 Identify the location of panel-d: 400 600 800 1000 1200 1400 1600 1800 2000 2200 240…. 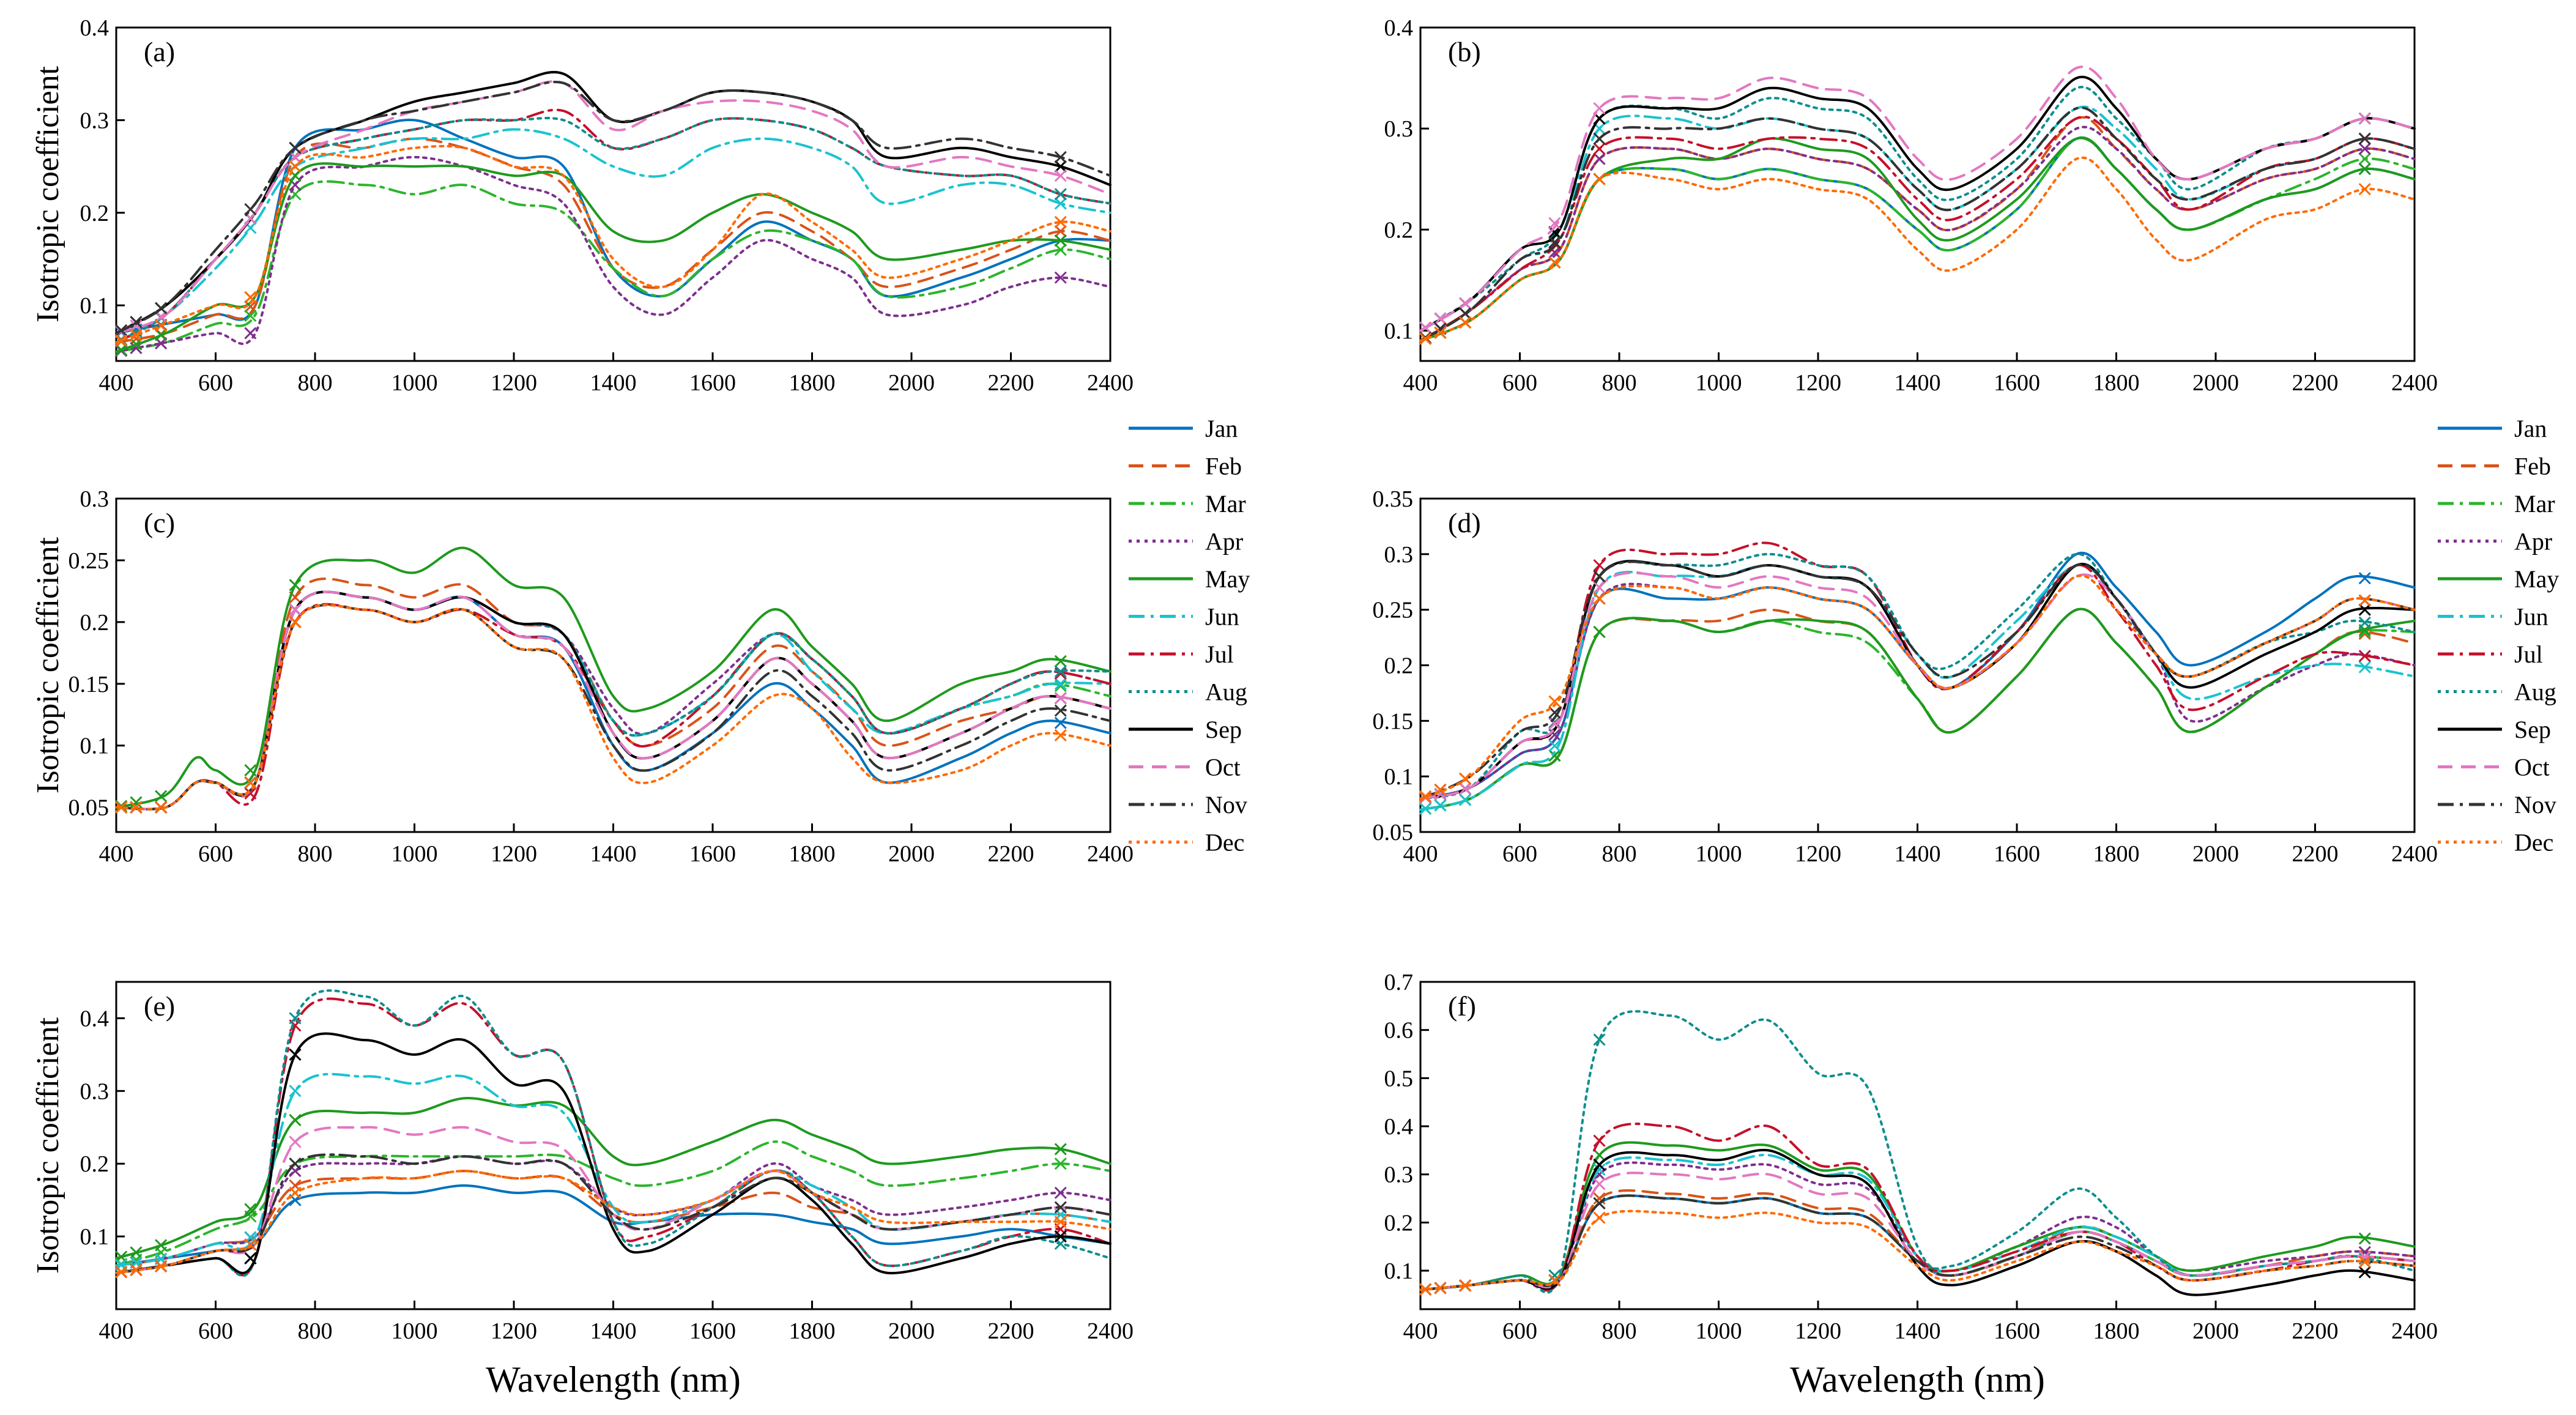
(1905, 676).